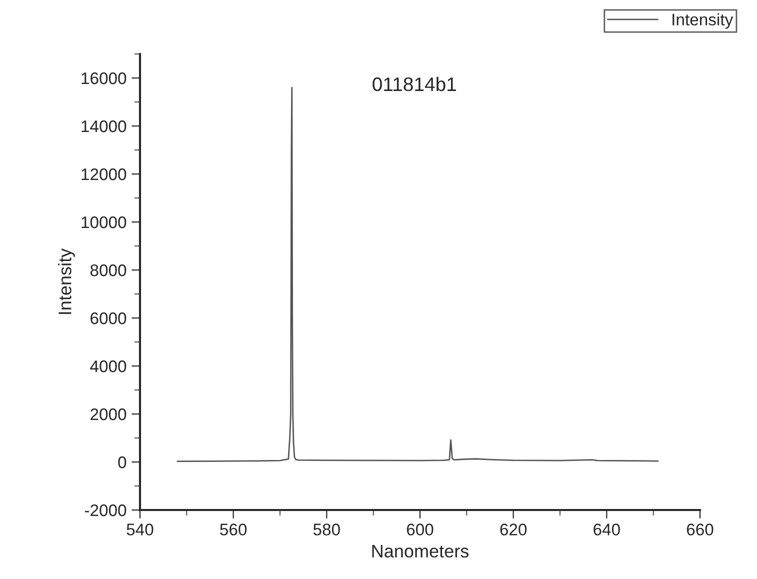 The height and width of the screenshot is (579, 757). Describe the element at coordinates (414, 84) in the screenshot. I see `text: 011814b1` at that location.